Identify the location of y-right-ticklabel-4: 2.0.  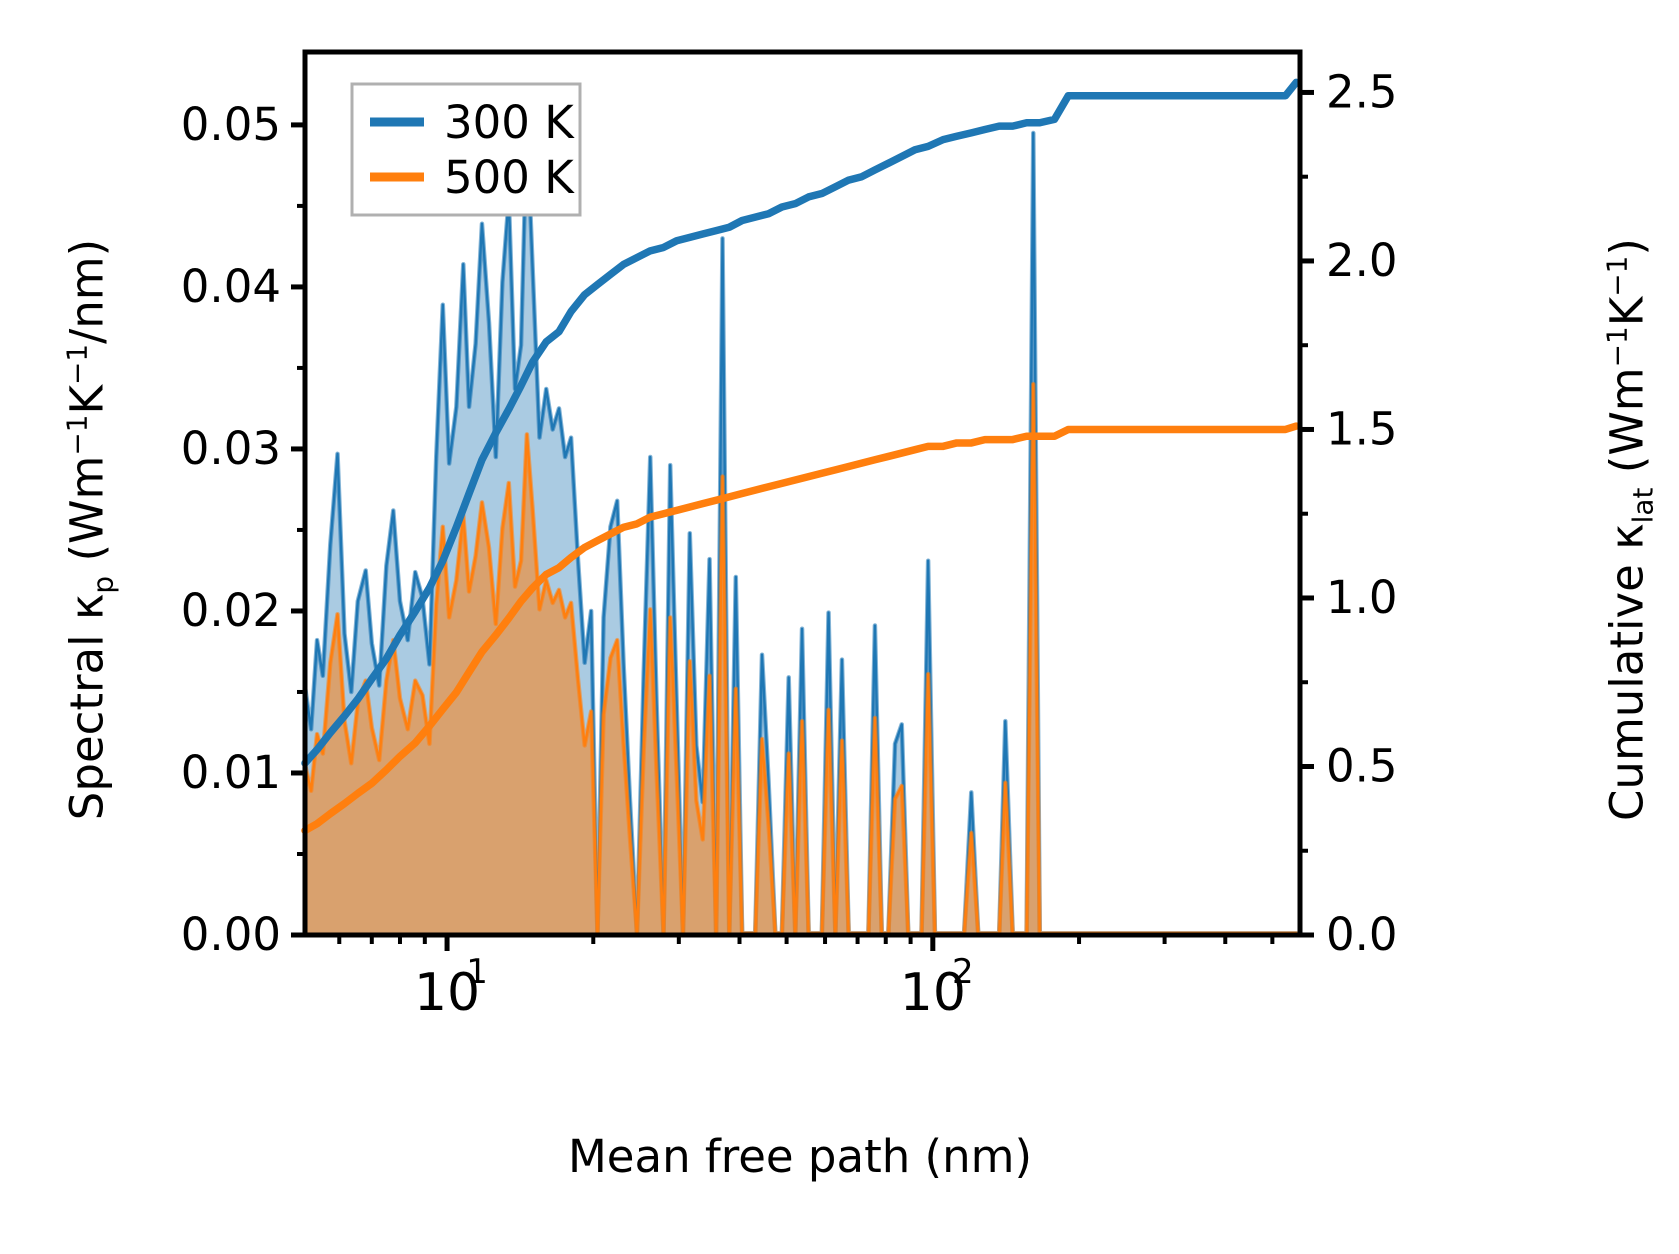
(1362, 260).